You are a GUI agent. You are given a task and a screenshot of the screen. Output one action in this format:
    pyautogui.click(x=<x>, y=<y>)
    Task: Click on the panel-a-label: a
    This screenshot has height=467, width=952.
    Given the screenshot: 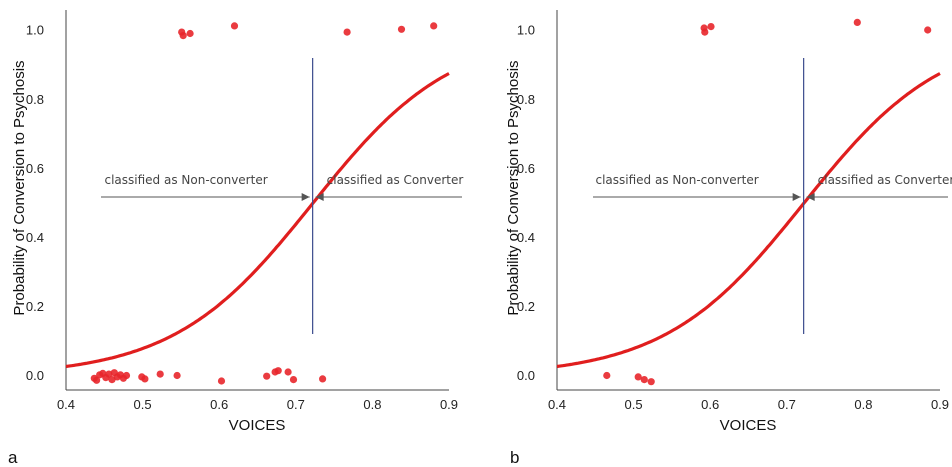 What is the action you would take?
    pyautogui.click(x=13, y=457)
    